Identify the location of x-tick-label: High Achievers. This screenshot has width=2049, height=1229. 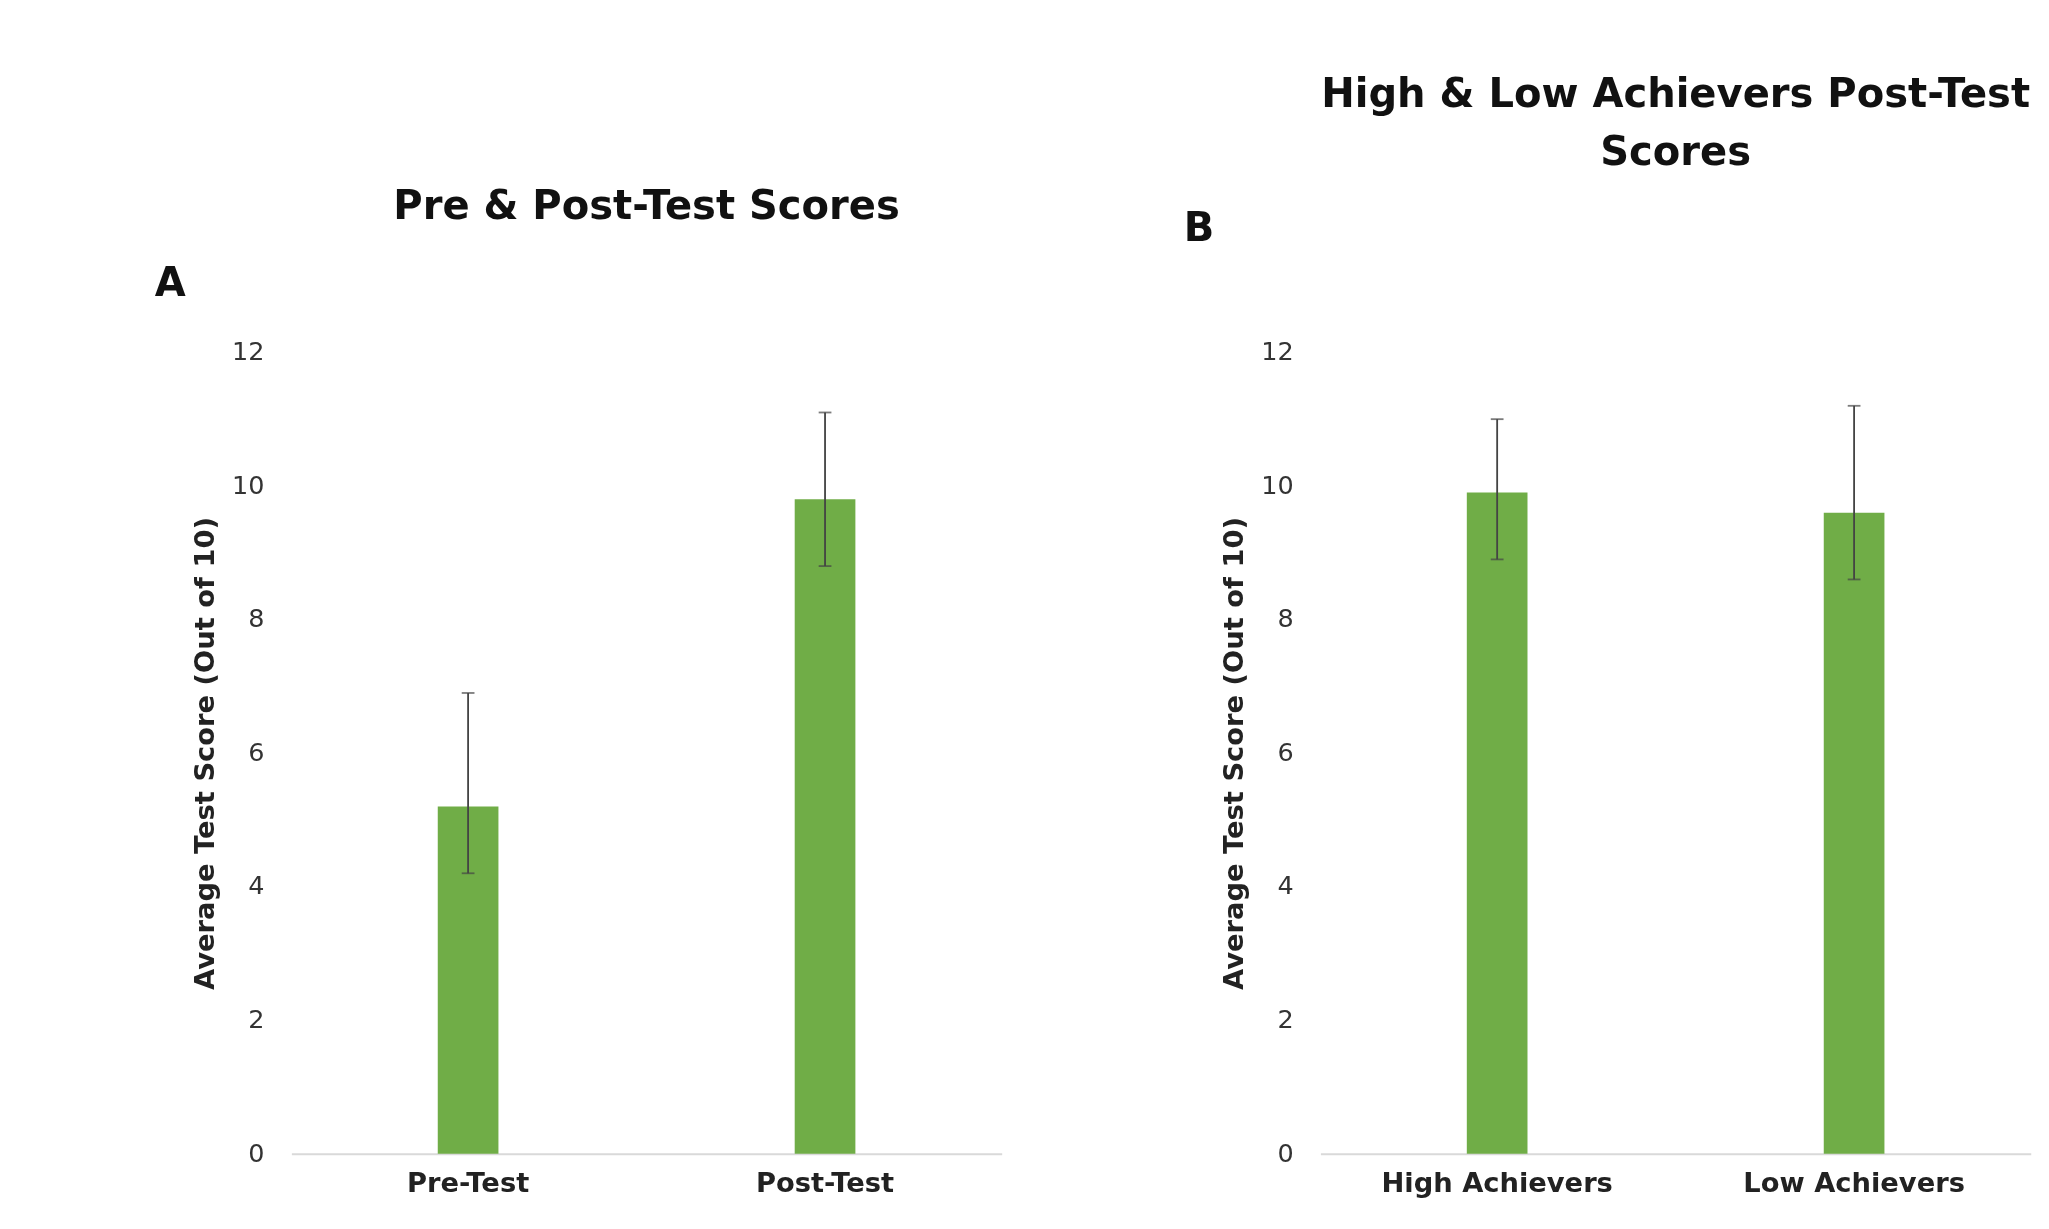
(1497, 1183).